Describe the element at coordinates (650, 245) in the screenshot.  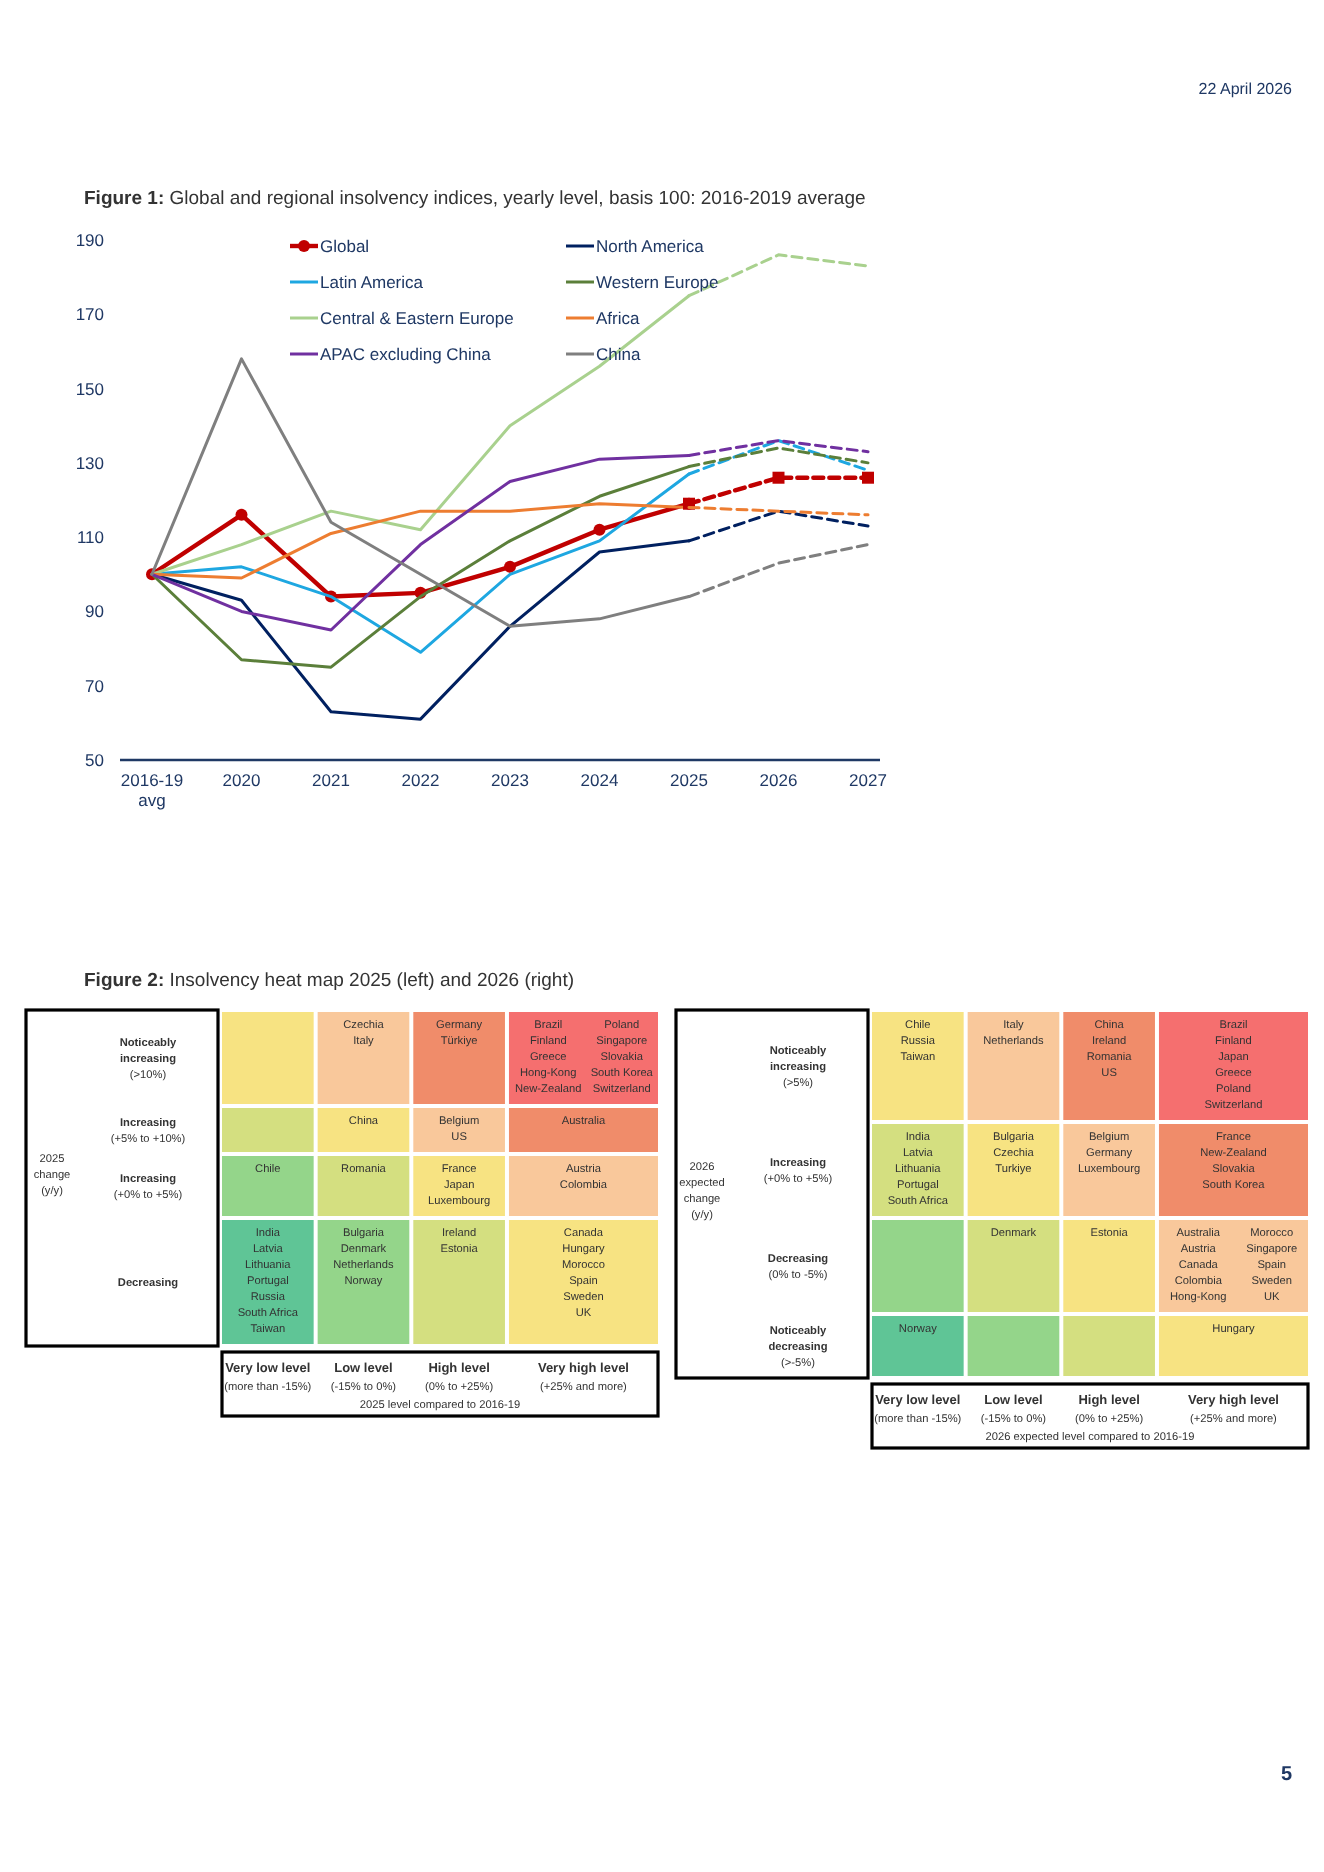
I see `legend-label: North America` at that location.